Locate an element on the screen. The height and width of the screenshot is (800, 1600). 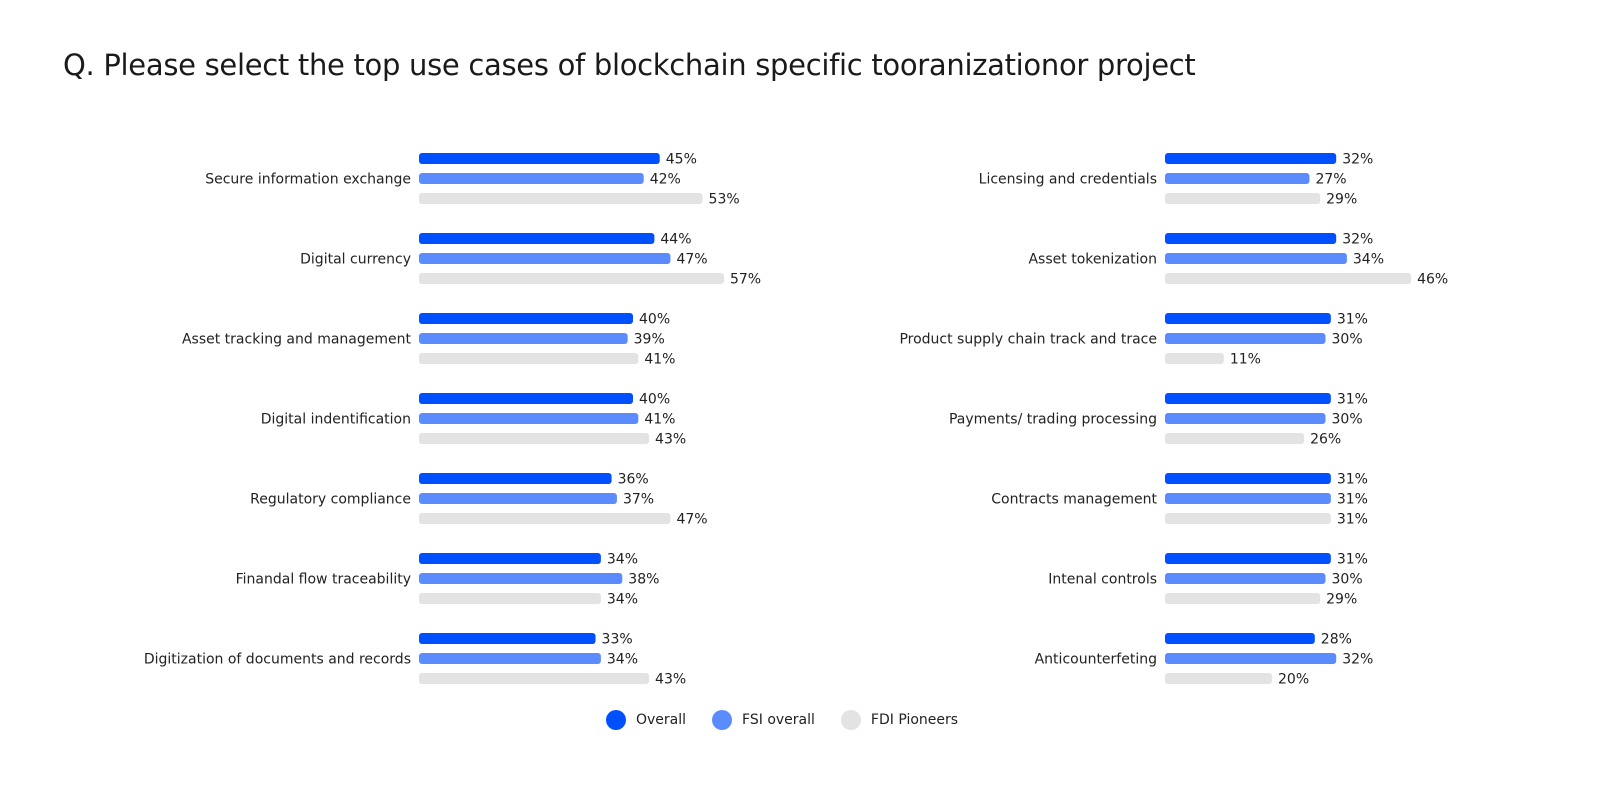
legend: Overall FSI overall FDI Pioneers is located at coordinates (782, 720).